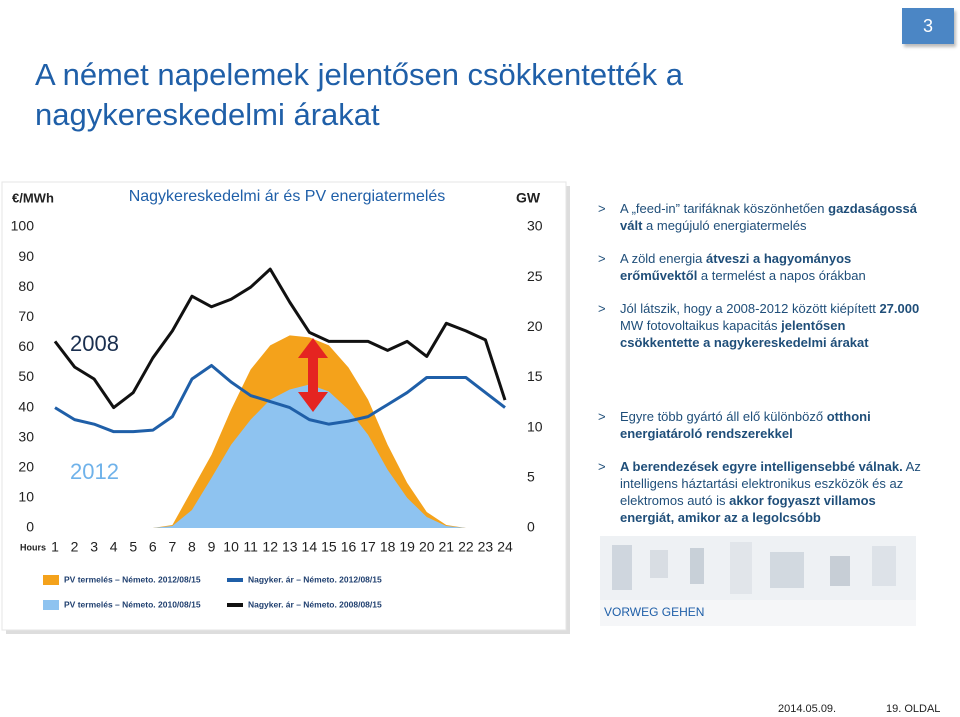 This screenshot has width=960, height=717. What do you see at coordinates (531, 527) in the screenshot?
I see `y2-tick-label: 0` at bounding box center [531, 527].